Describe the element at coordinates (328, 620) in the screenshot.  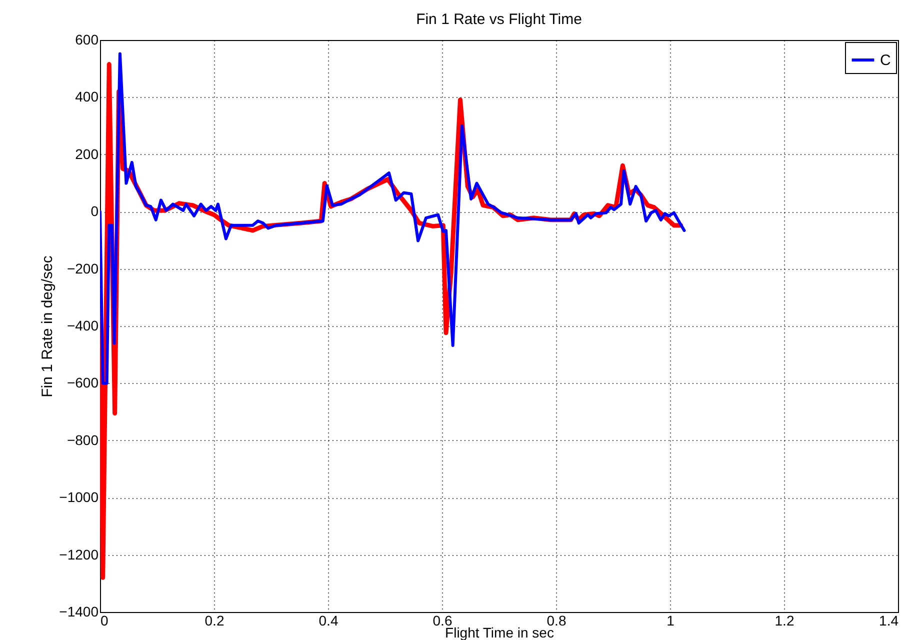
I see `x-tick-label: 0.4` at that location.